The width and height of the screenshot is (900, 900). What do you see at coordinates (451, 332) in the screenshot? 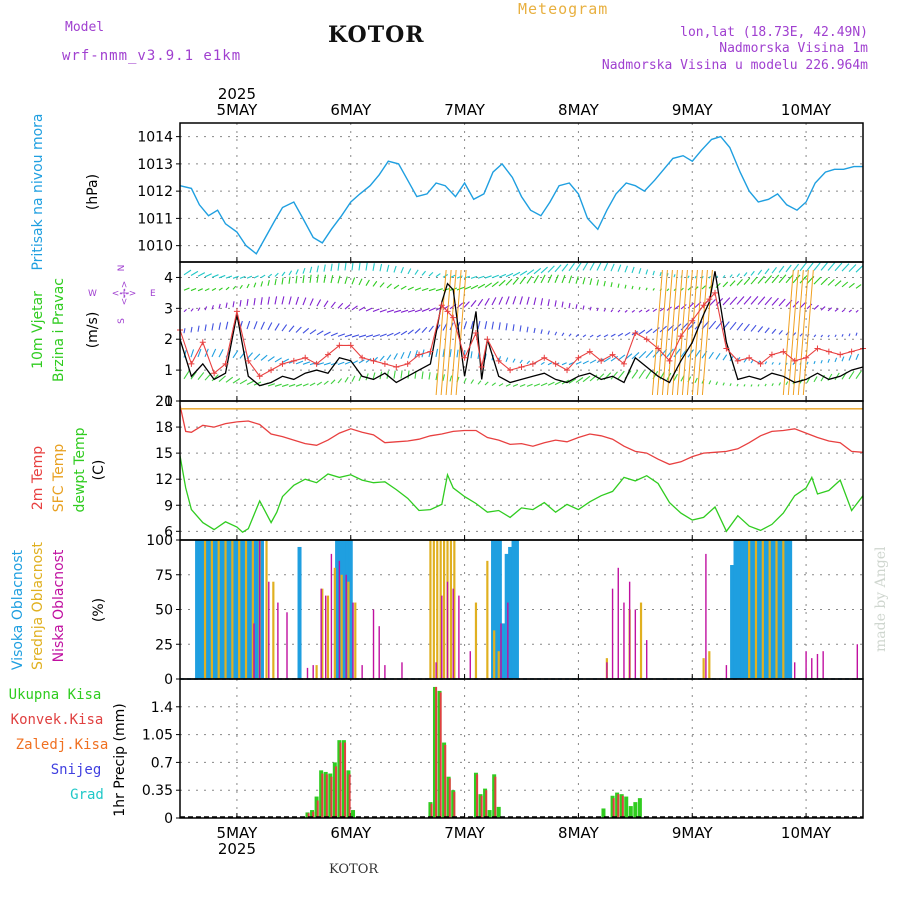
I see `wind-burst-arrows` at bounding box center [451, 332].